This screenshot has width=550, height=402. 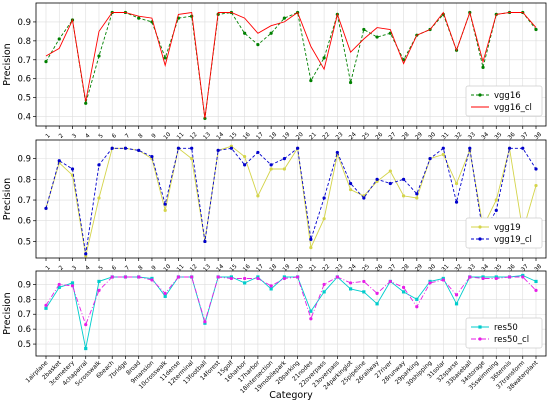 What do you see at coordinates (274, 136) in the screenshot?
I see `x-tick-label: 18` at bounding box center [274, 136].